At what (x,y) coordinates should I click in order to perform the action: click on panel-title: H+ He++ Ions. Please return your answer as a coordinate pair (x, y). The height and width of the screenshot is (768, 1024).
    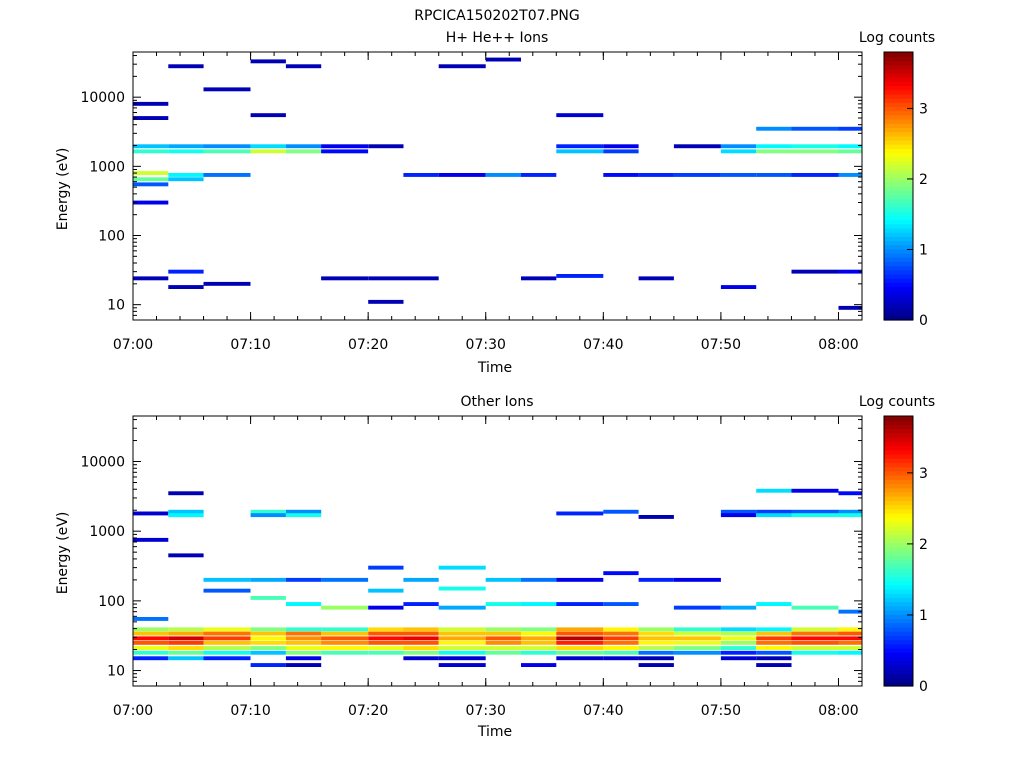
    Looking at the image, I should click on (497, 38).